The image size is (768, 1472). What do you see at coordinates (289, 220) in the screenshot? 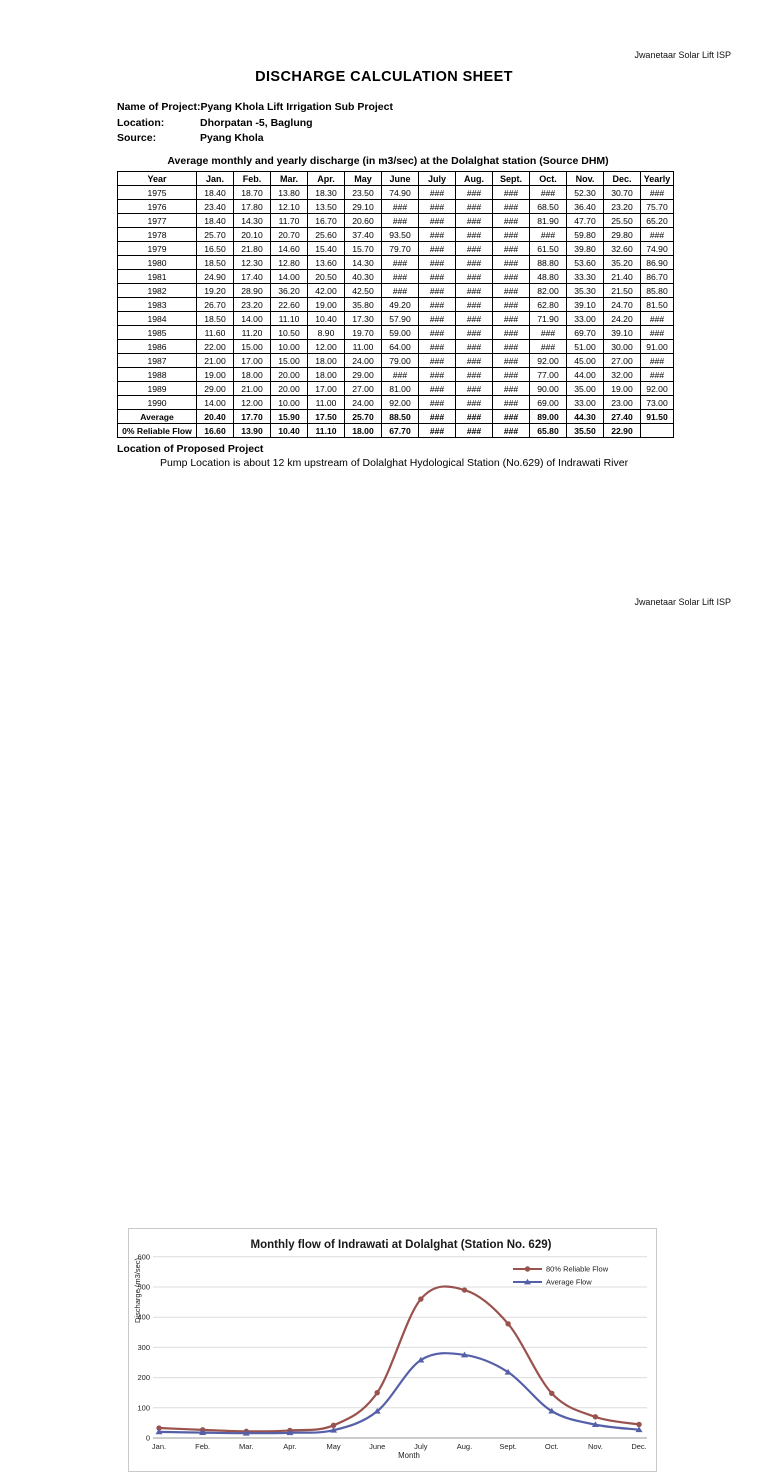
I see `value-cell: 11.70` at bounding box center [289, 220].